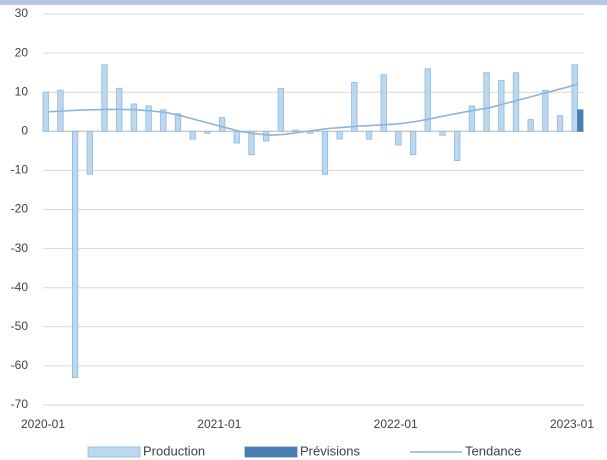 This screenshot has height=460, width=607. Describe the element at coordinates (219, 424) in the screenshot. I see `x-tick-label: 2021-01` at that location.